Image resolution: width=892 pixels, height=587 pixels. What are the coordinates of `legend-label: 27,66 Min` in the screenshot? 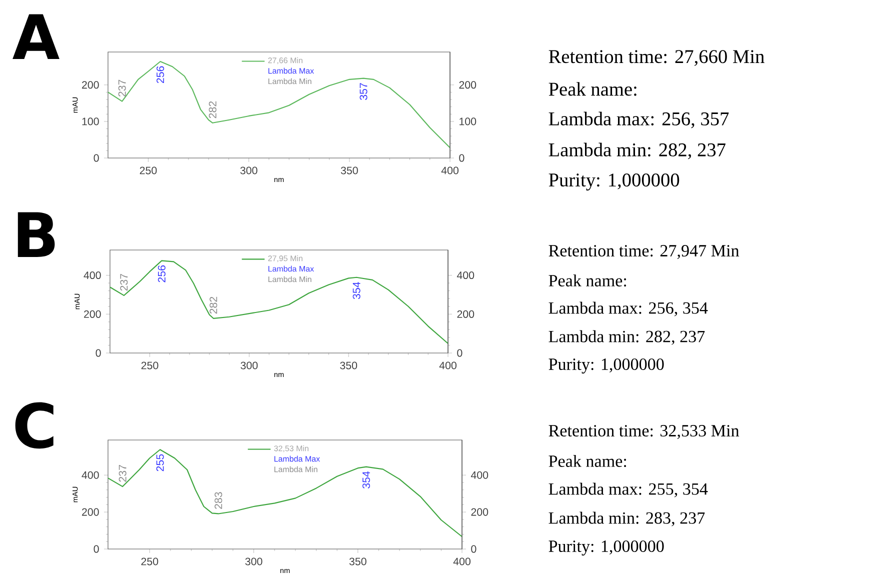 It's located at (285, 60).